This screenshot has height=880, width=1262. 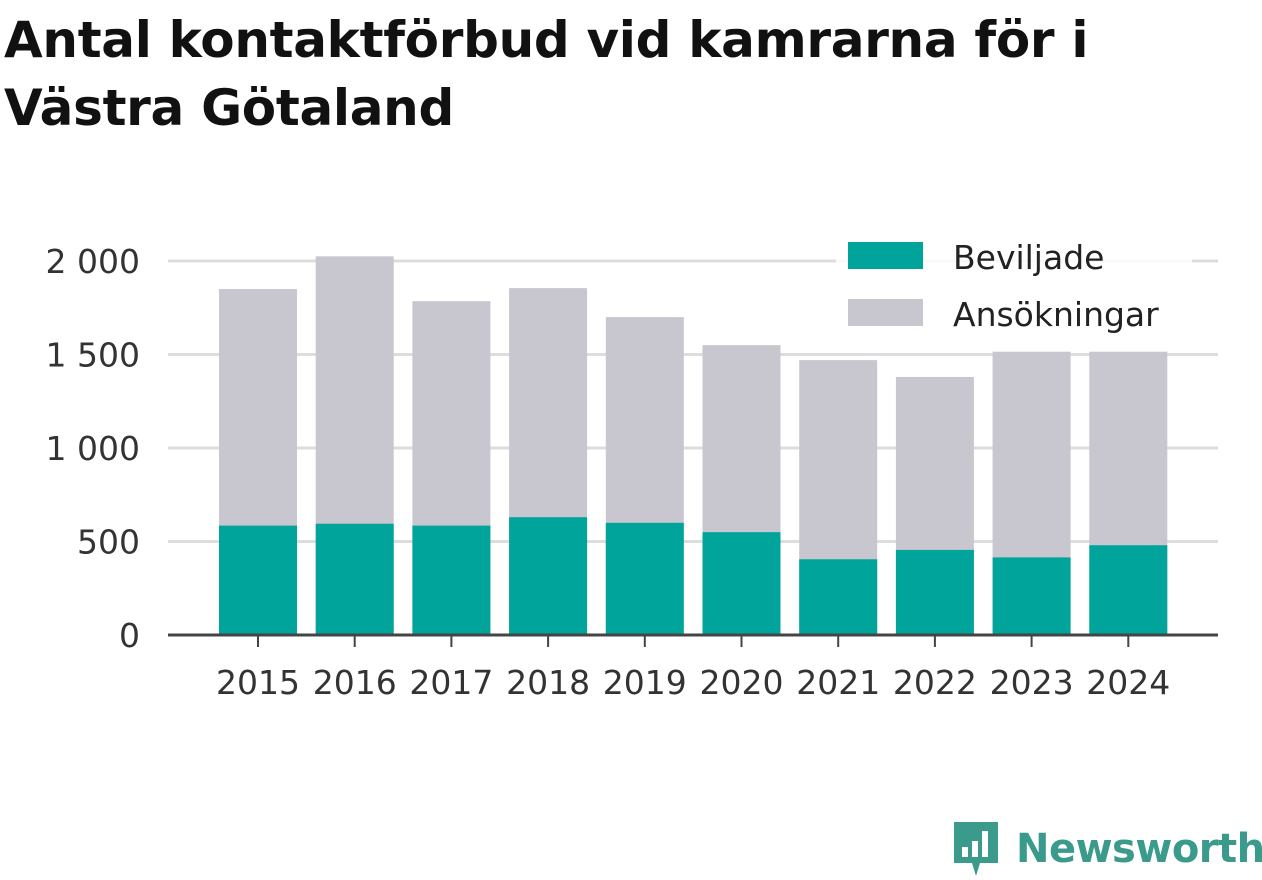 What do you see at coordinates (355, 682) in the screenshot?
I see `x-tick-label: 2016` at bounding box center [355, 682].